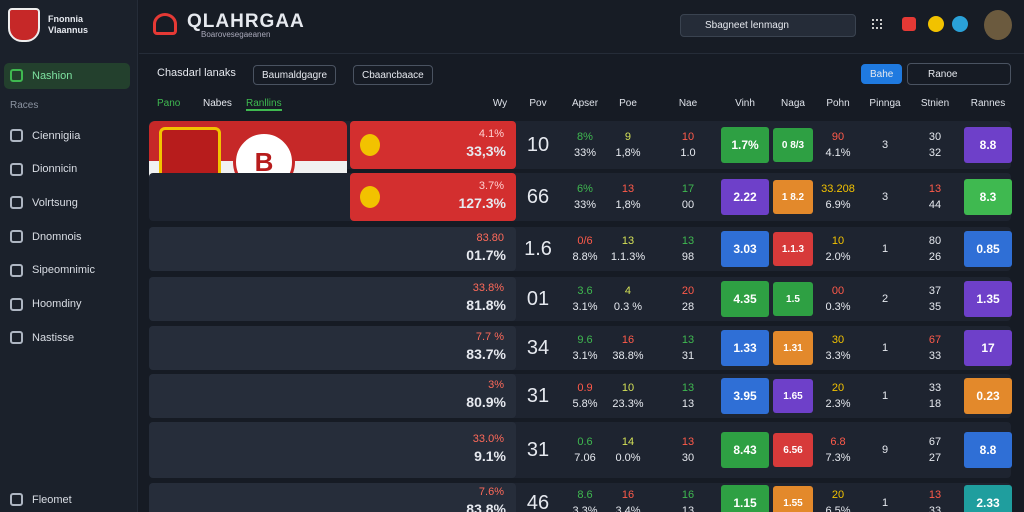 The width and height of the screenshot is (1024, 512). What do you see at coordinates (838, 197) in the screenshot?
I see `stat-cell: 33.208 6.9%` at bounding box center [838, 197].